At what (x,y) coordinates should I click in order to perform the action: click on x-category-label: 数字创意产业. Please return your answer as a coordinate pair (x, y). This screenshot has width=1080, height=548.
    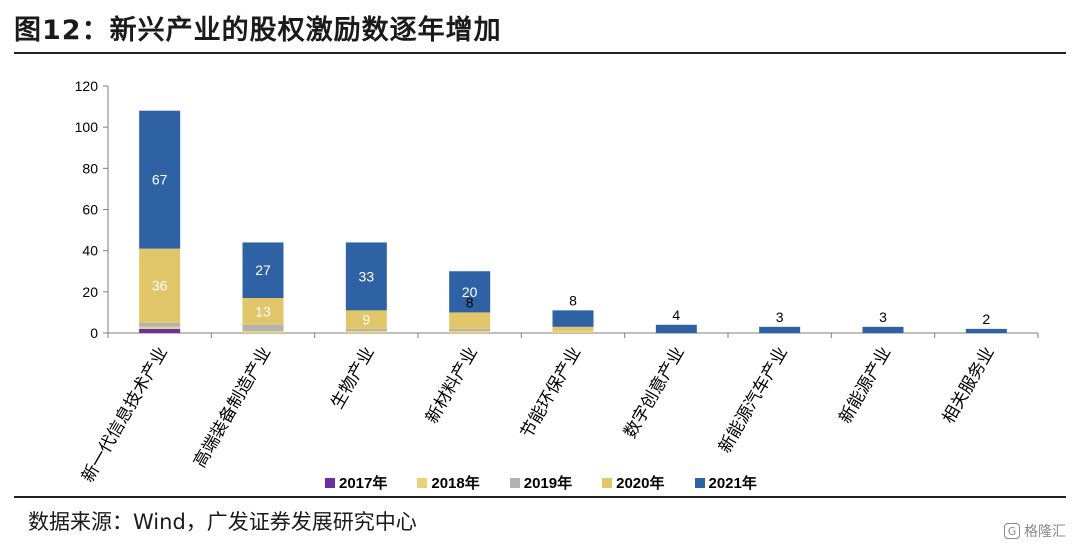
    Looking at the image, I should click on (654, 393).